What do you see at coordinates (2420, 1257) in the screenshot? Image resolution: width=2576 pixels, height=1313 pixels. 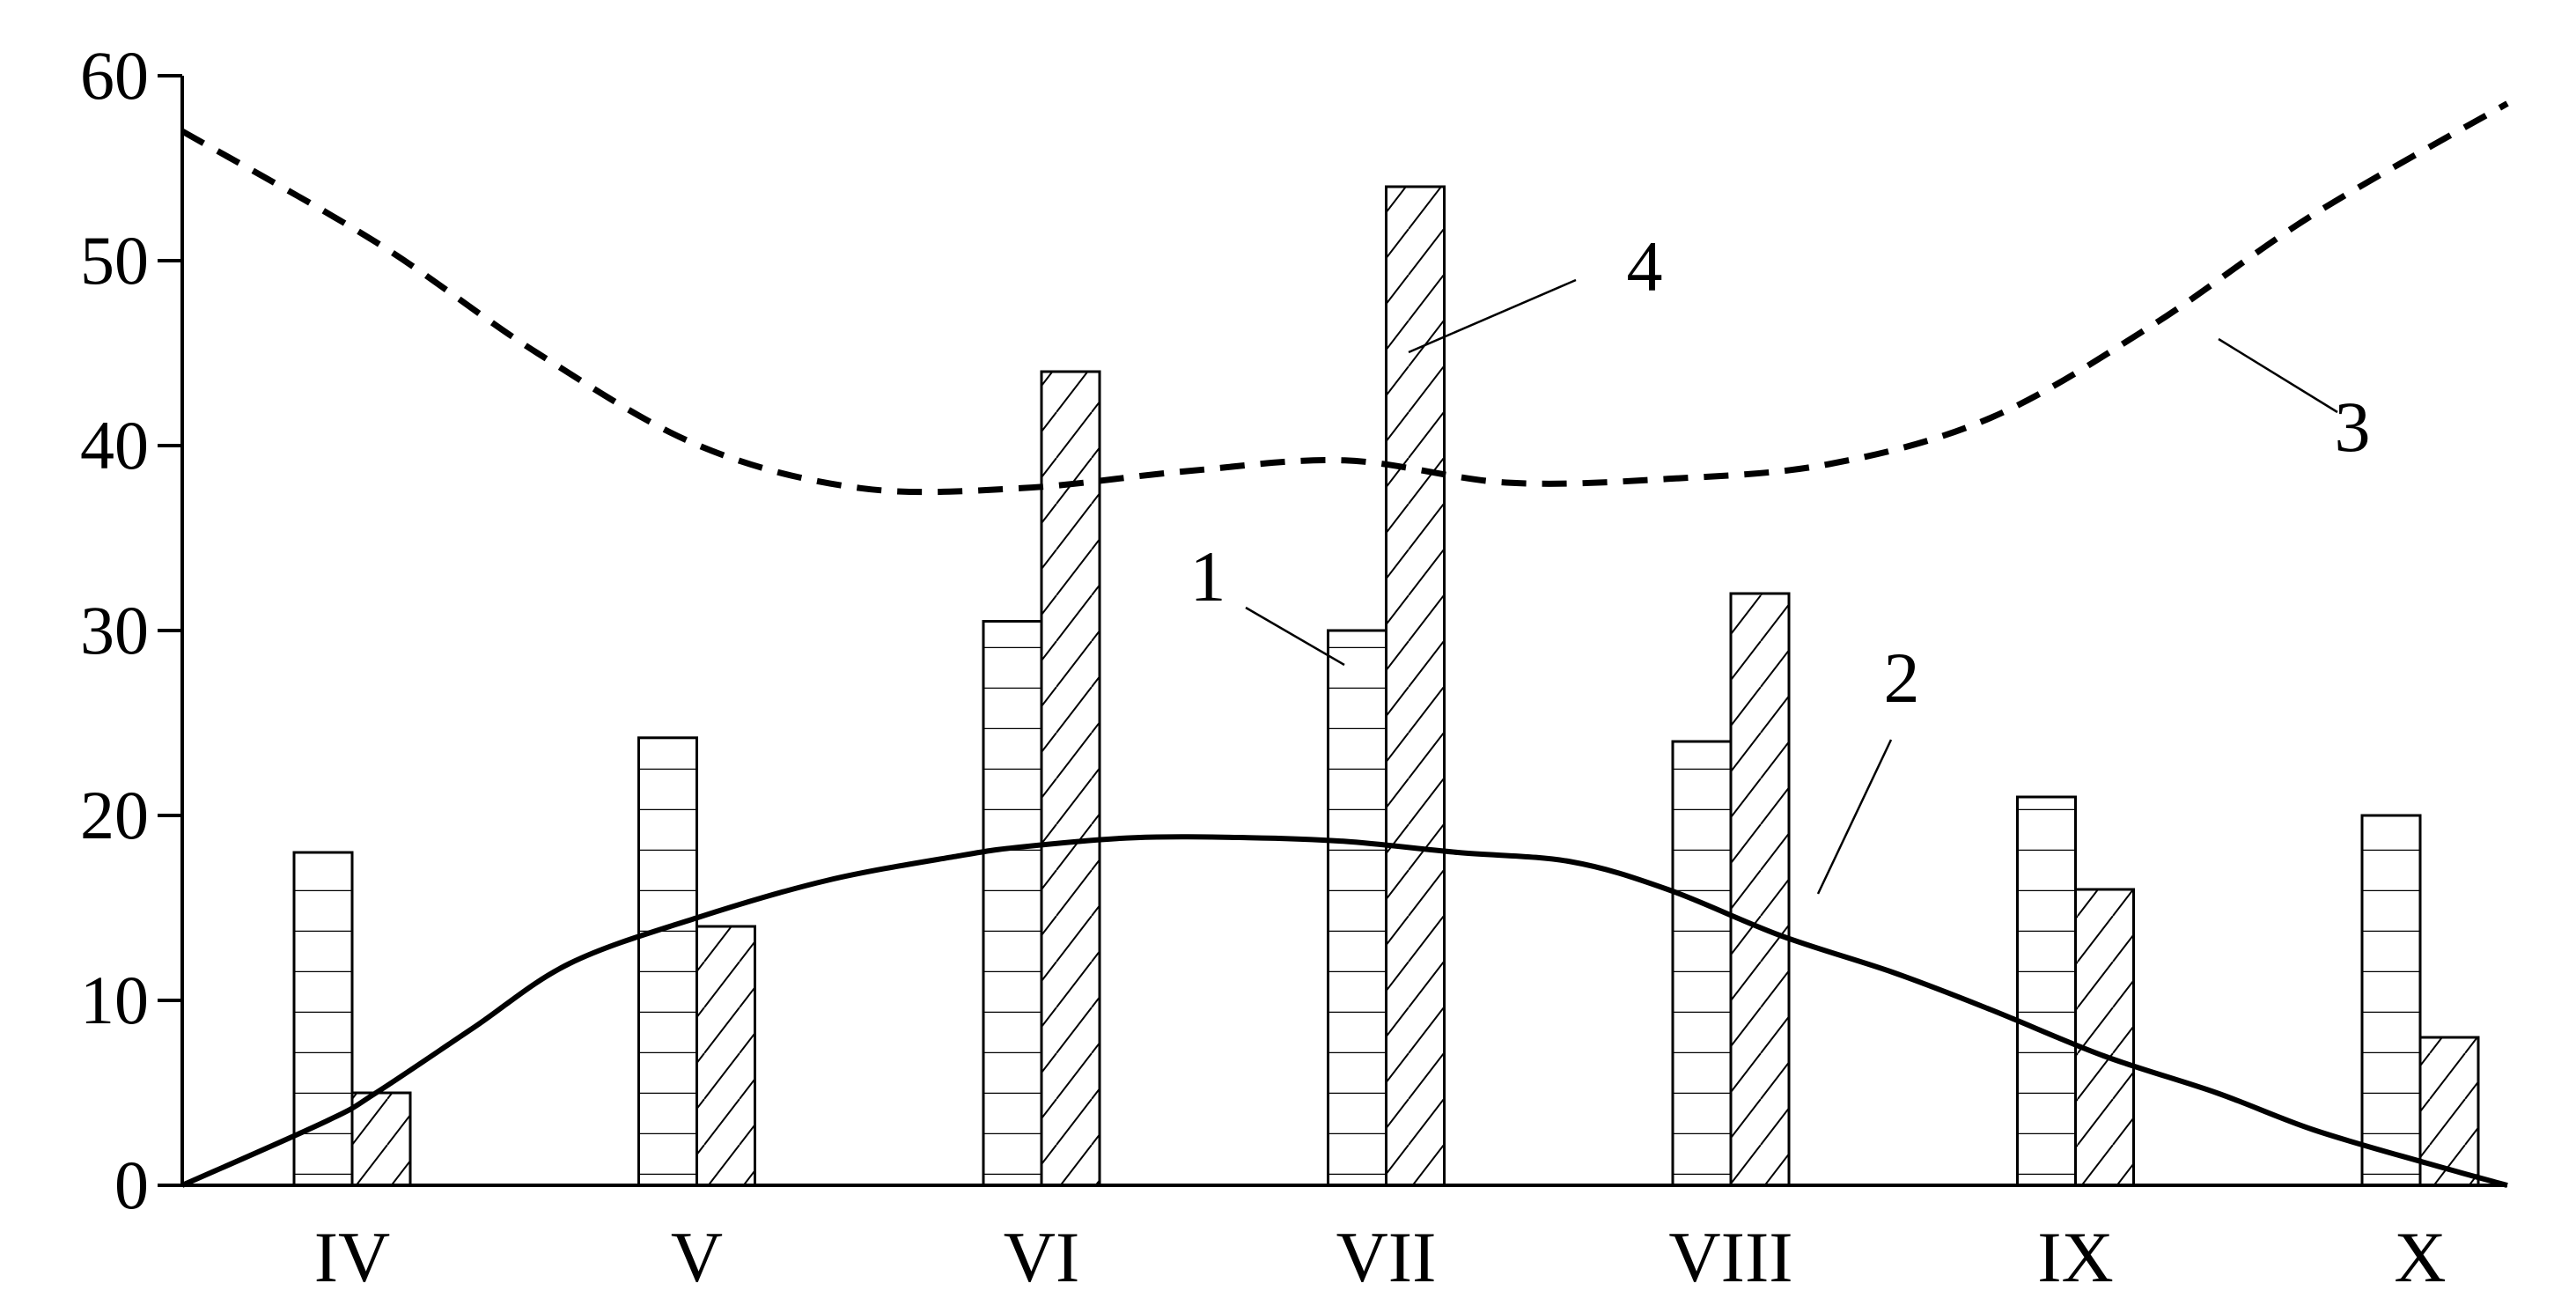 I see `x-category-label: X` at bounding box center [2420, 1257].